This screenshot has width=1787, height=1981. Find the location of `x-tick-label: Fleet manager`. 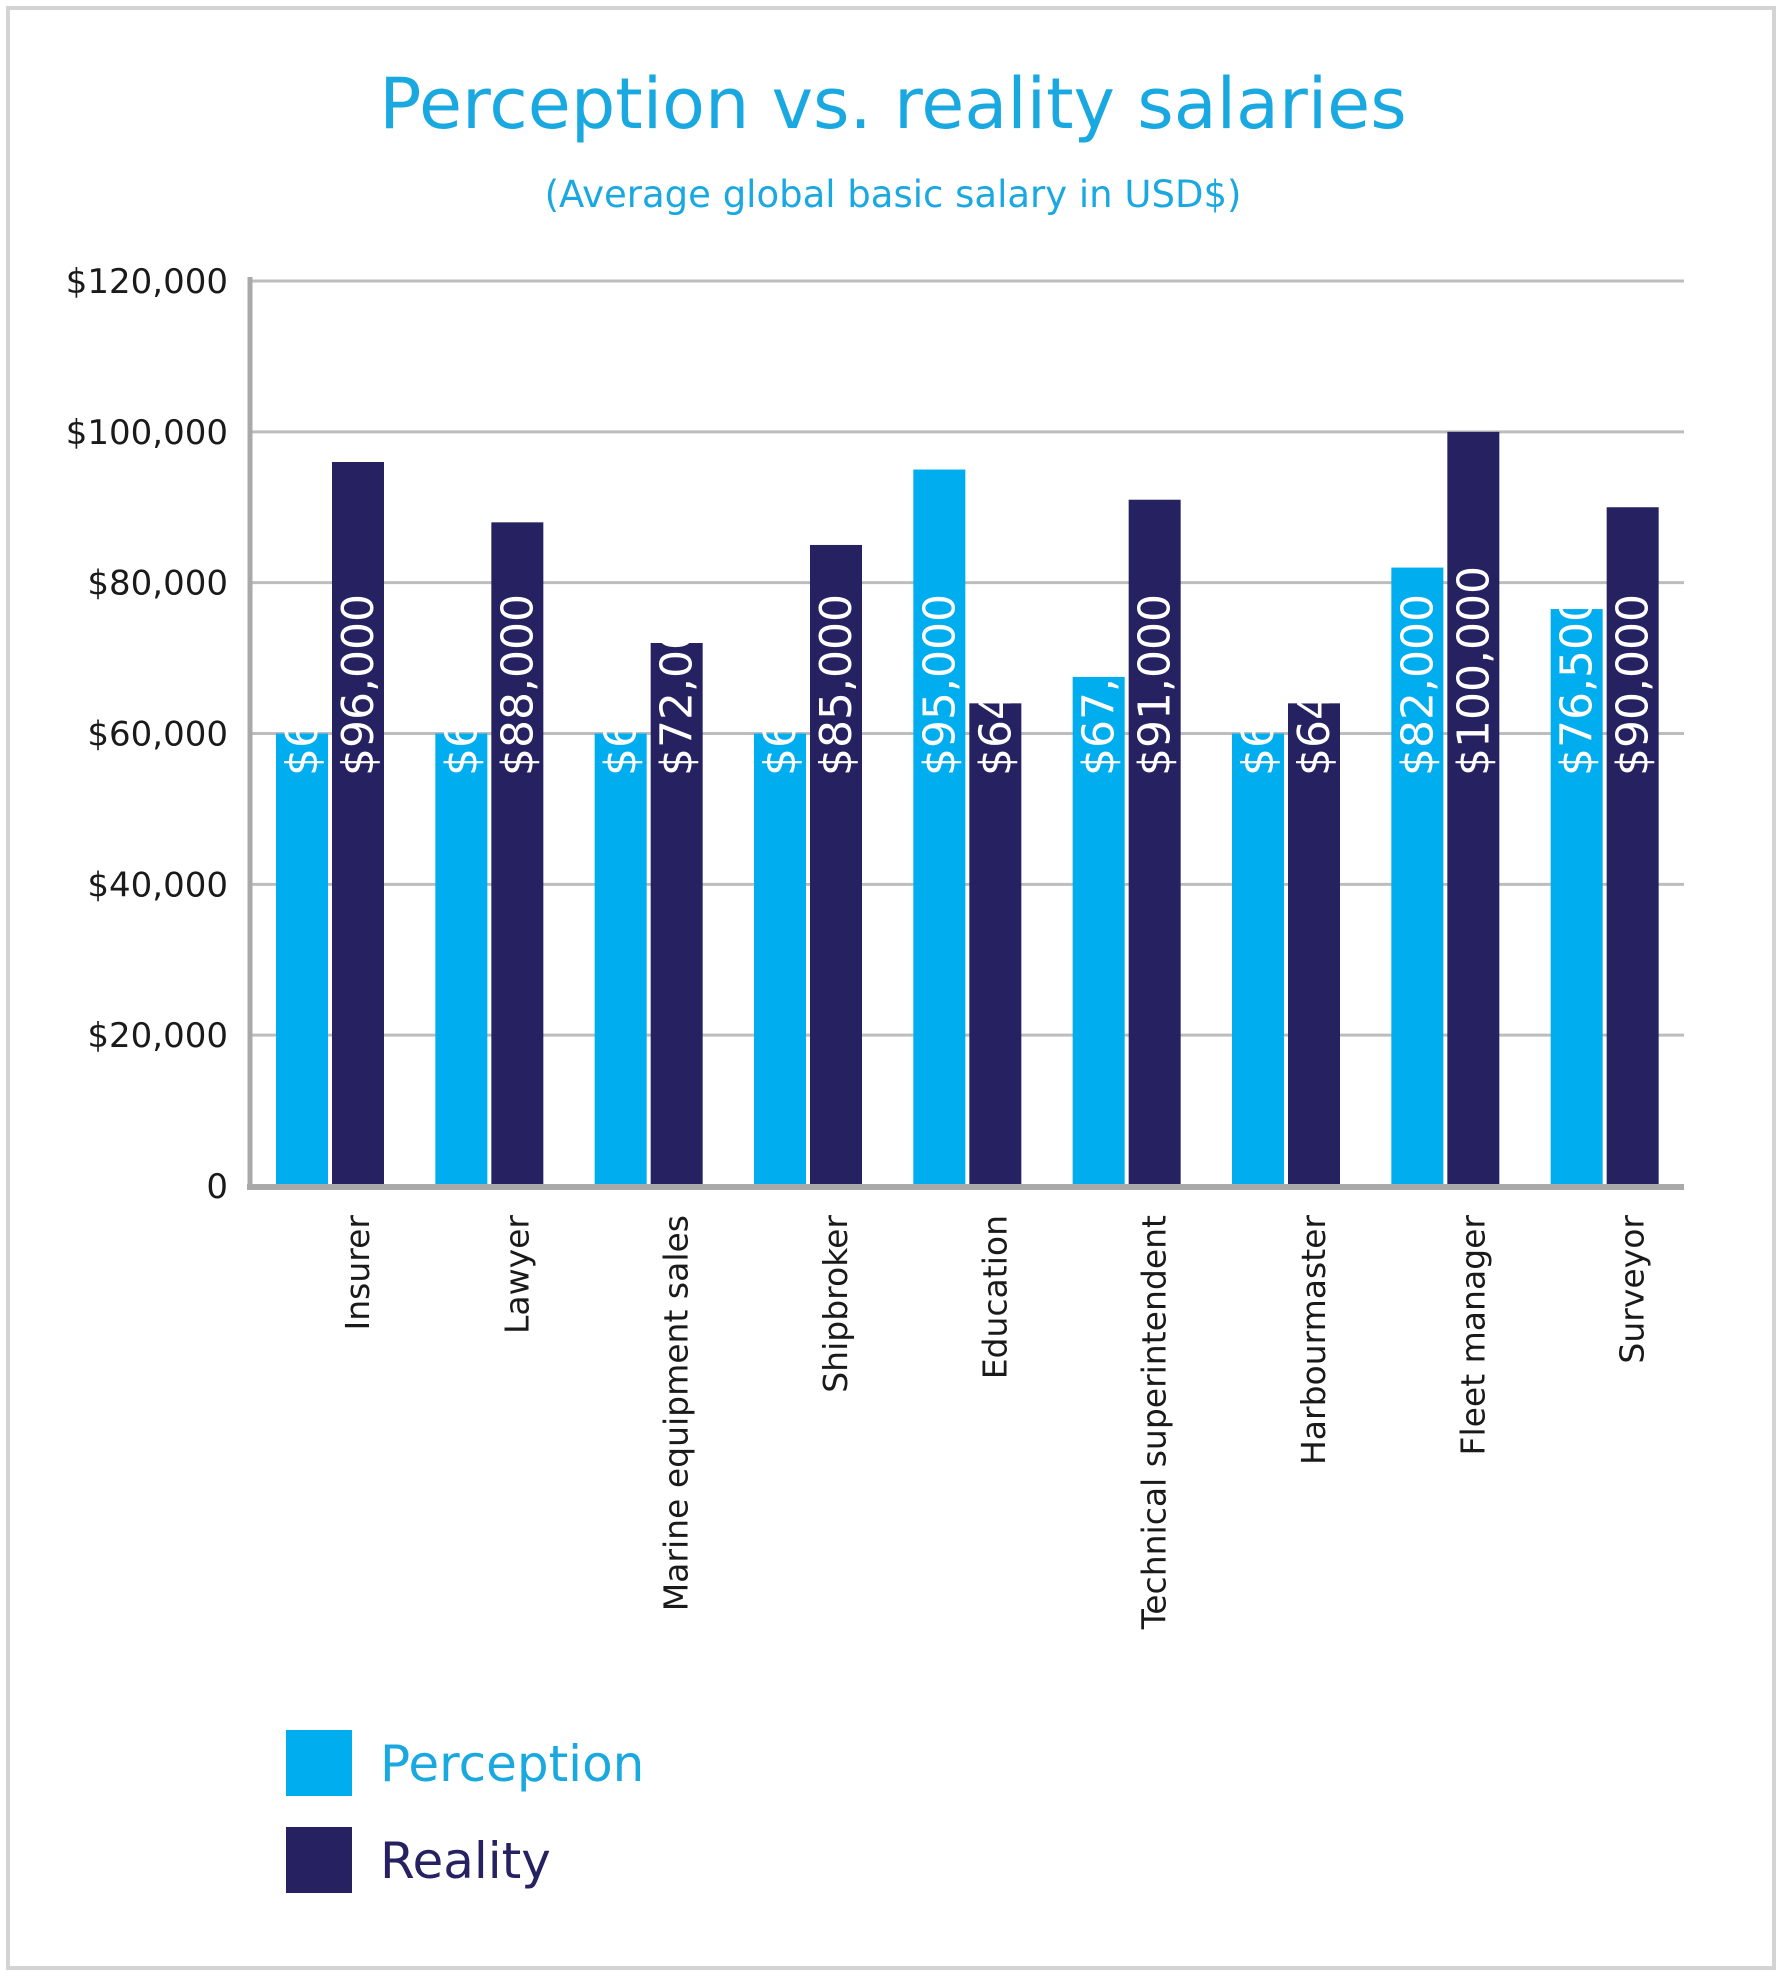

x-tick-label: Fleet manager is located at coordinates (1472, 1335).